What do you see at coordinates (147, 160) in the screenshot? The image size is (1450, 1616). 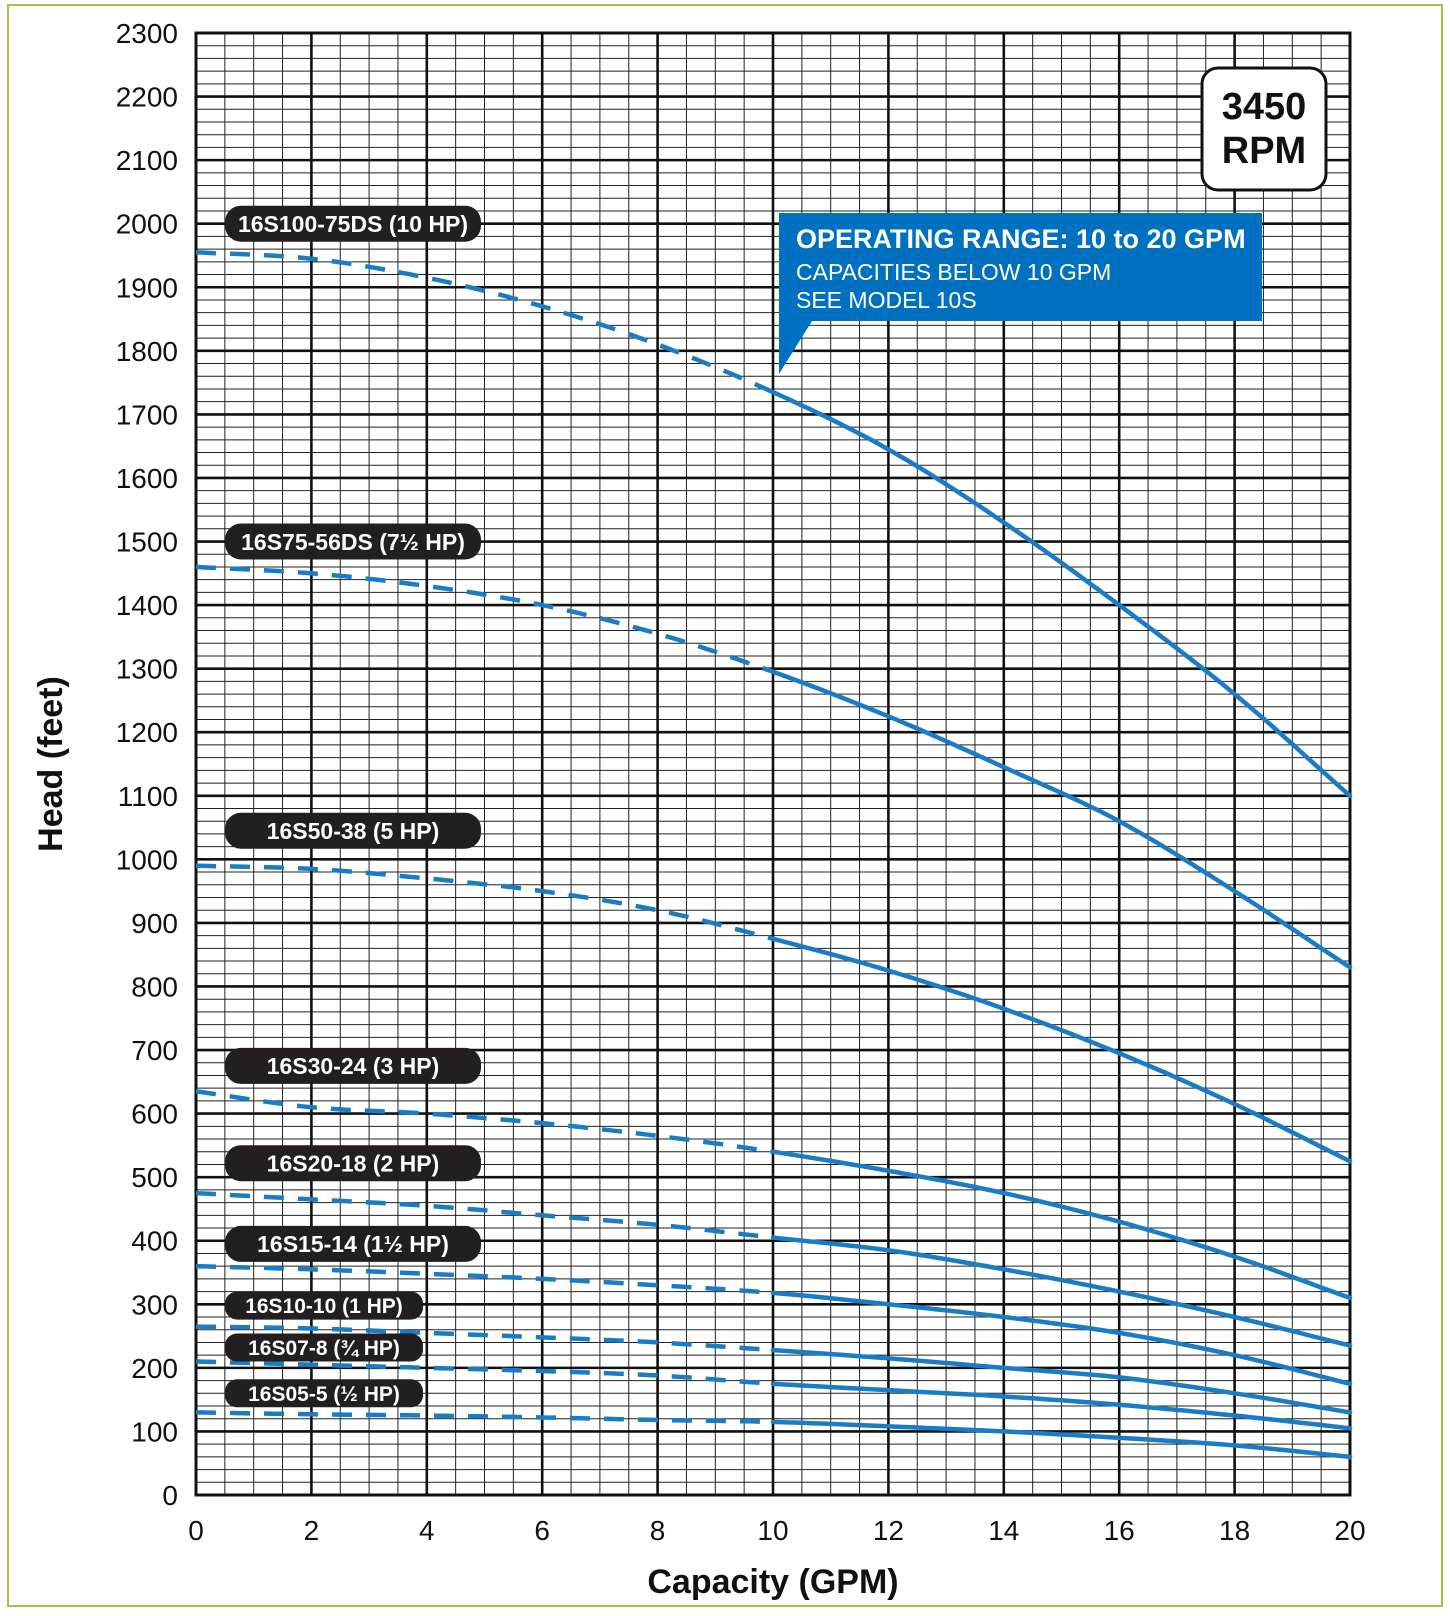 I see `y-tick-label: 2100` at bounding box center [147, 160].